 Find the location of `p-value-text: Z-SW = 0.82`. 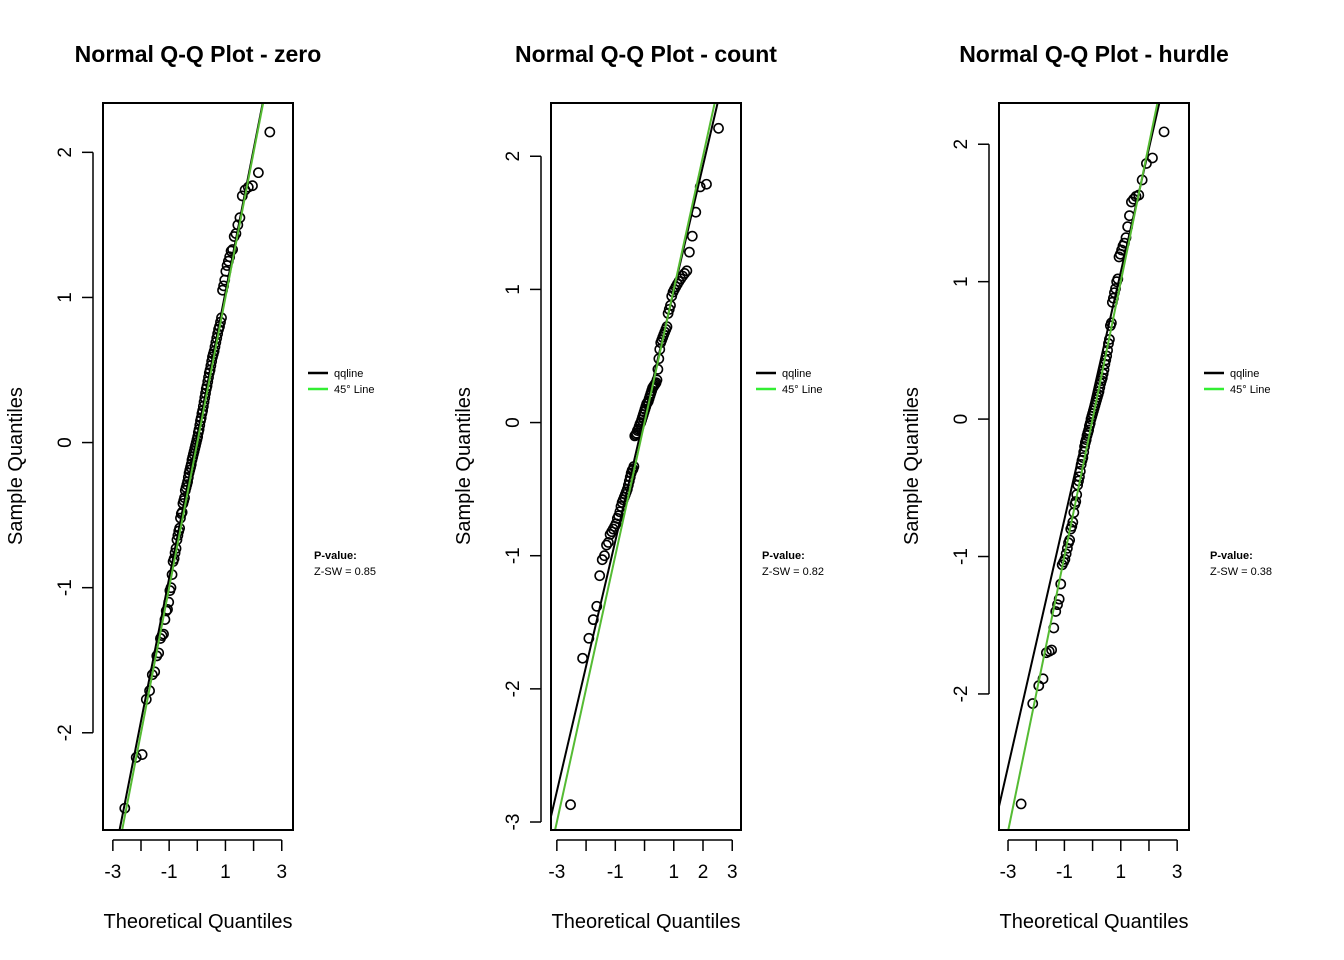

p-value-text: Z-SW = 0.82 is located at coordinates (793, 572).